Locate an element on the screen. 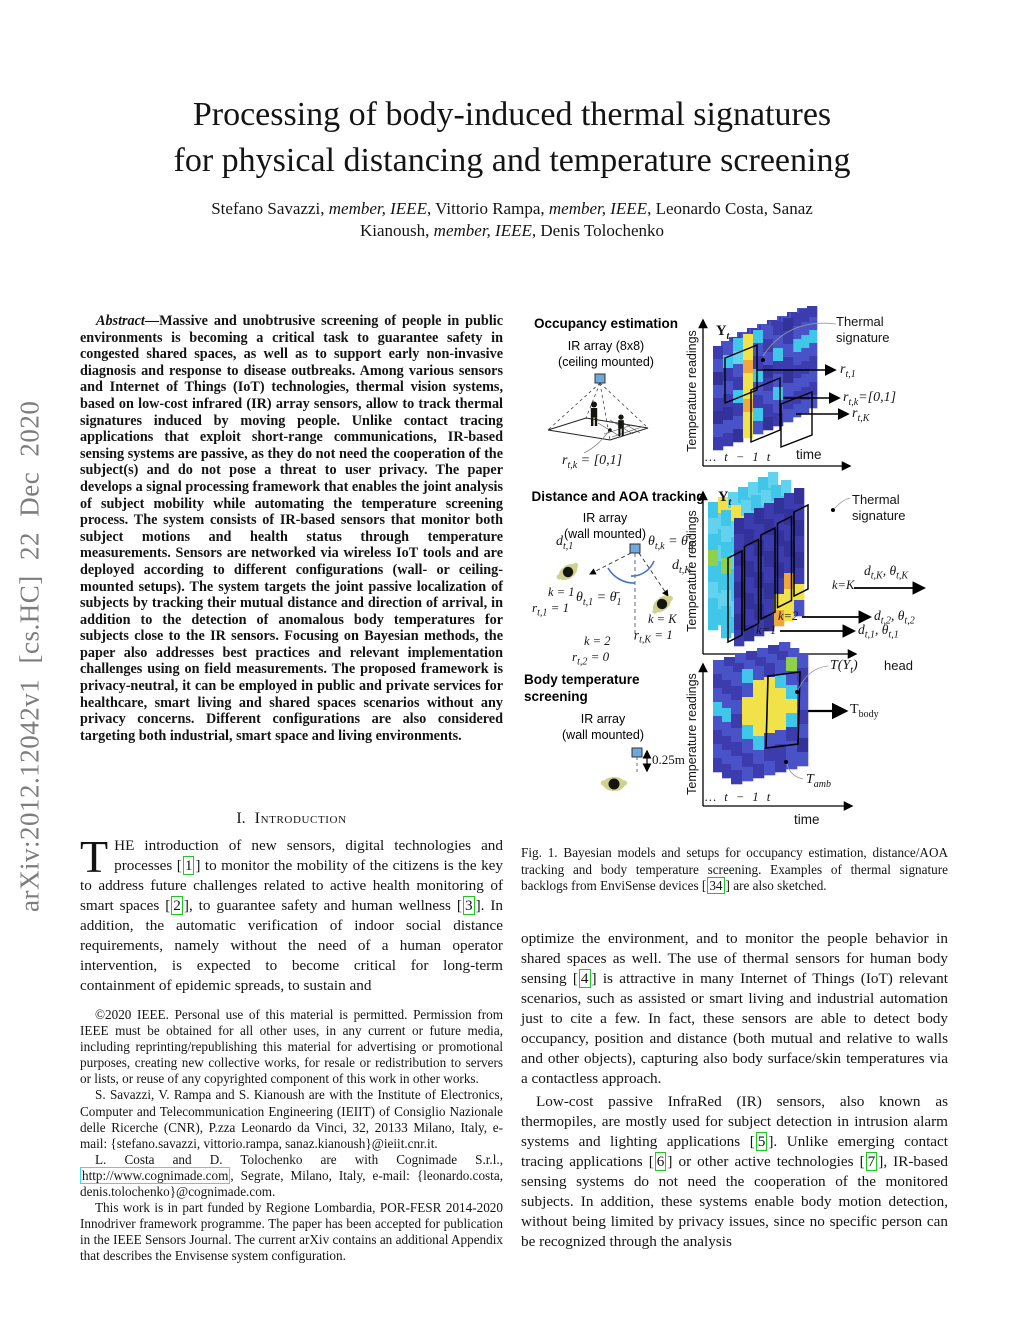 This screenshot has width=1024, height=1325. citation-link: 3 is located at coordinates (468, 905).